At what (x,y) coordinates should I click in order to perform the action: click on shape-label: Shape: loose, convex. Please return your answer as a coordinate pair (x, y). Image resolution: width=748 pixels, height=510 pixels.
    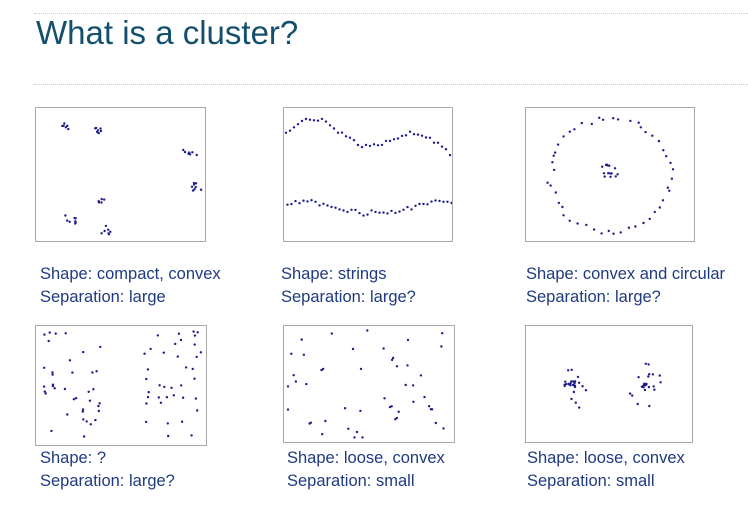
    Looking at the image, I should click on (606, 458).